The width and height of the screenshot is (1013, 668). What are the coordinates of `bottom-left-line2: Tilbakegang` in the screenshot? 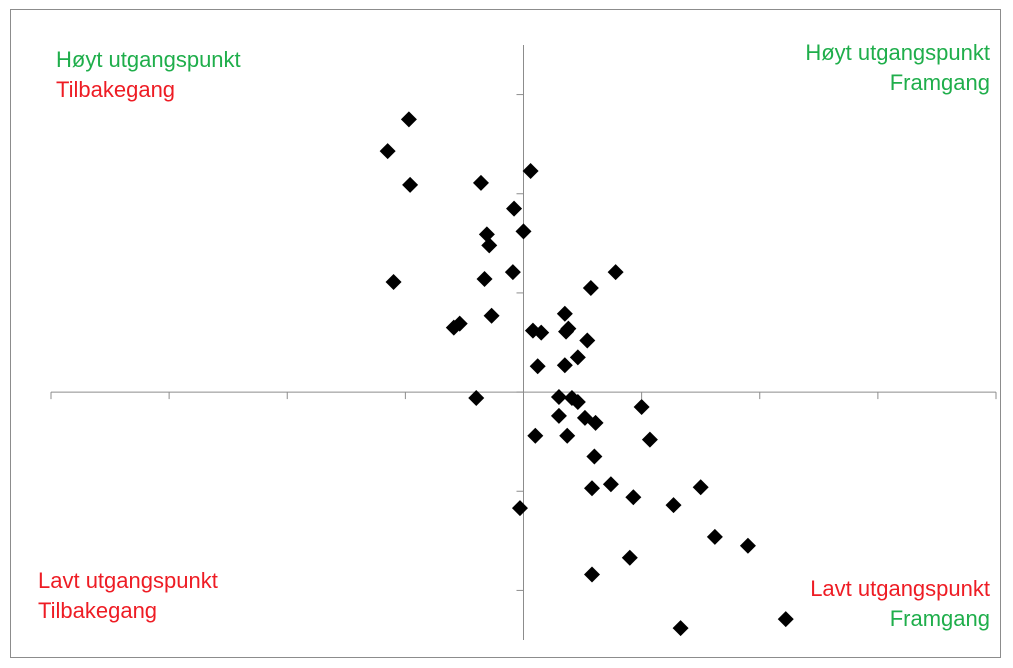 It's located at (98, 610).